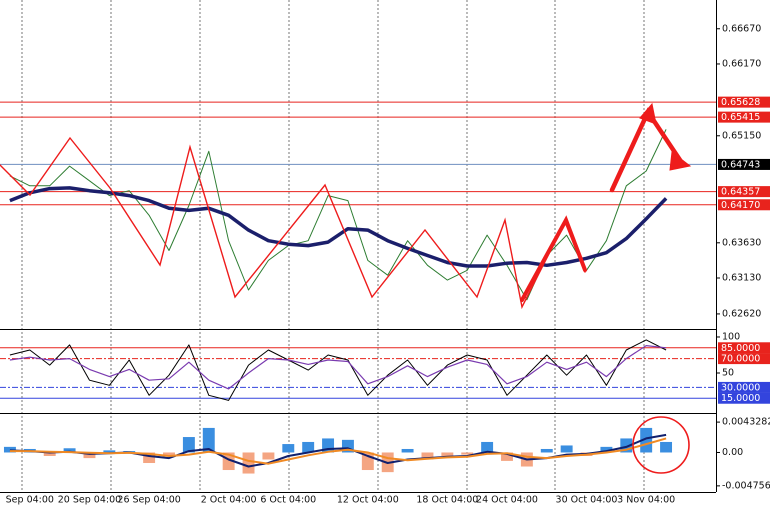 This screenshot has width=770, height=510. Describe the element at coordinates (740, 348) in the screenshot. I see `level-label: 85.0000` at that location.